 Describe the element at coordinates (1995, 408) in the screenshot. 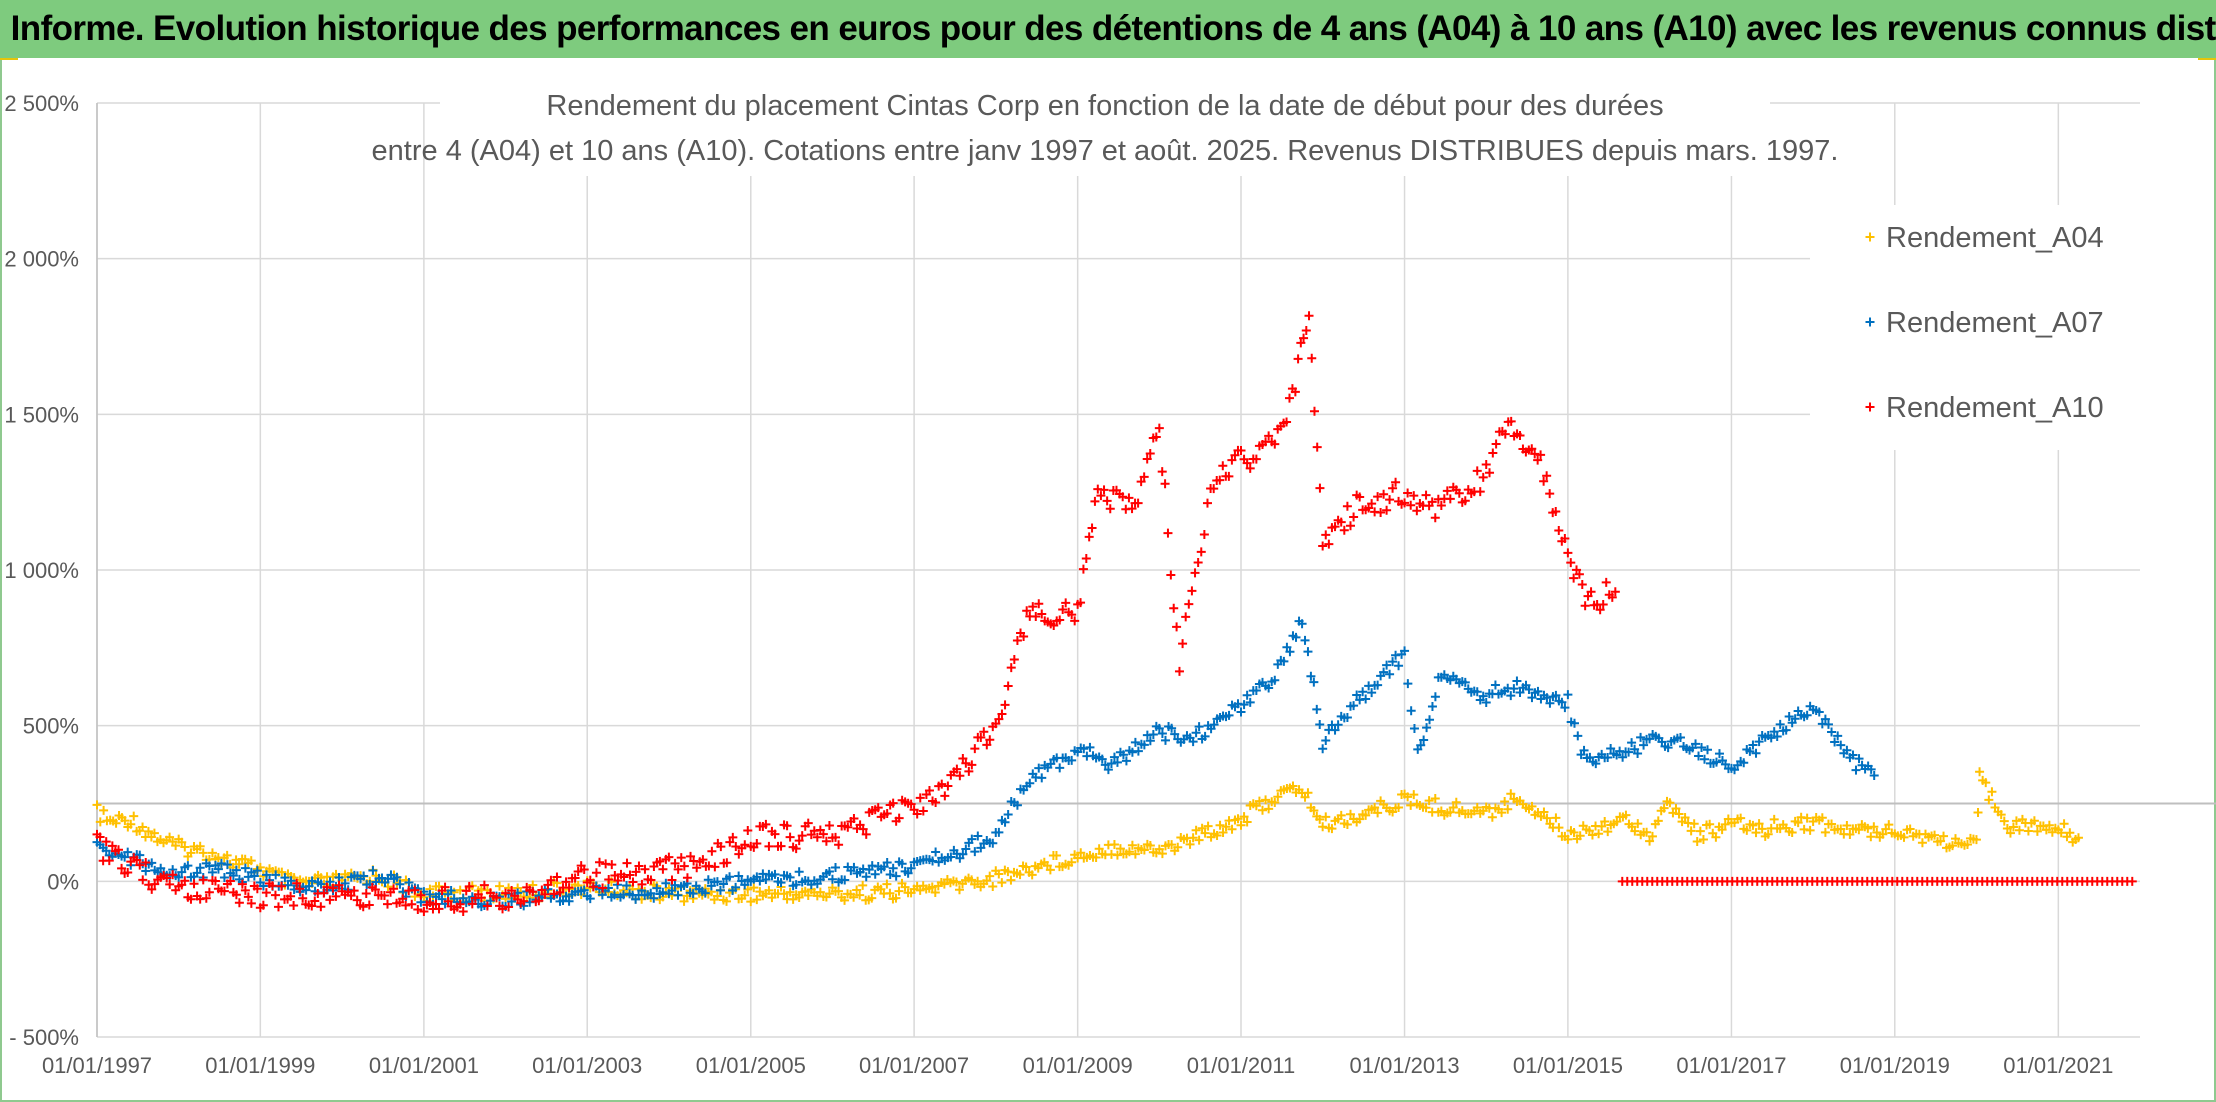

I see `legend-label: Rendement_A10` at that location.